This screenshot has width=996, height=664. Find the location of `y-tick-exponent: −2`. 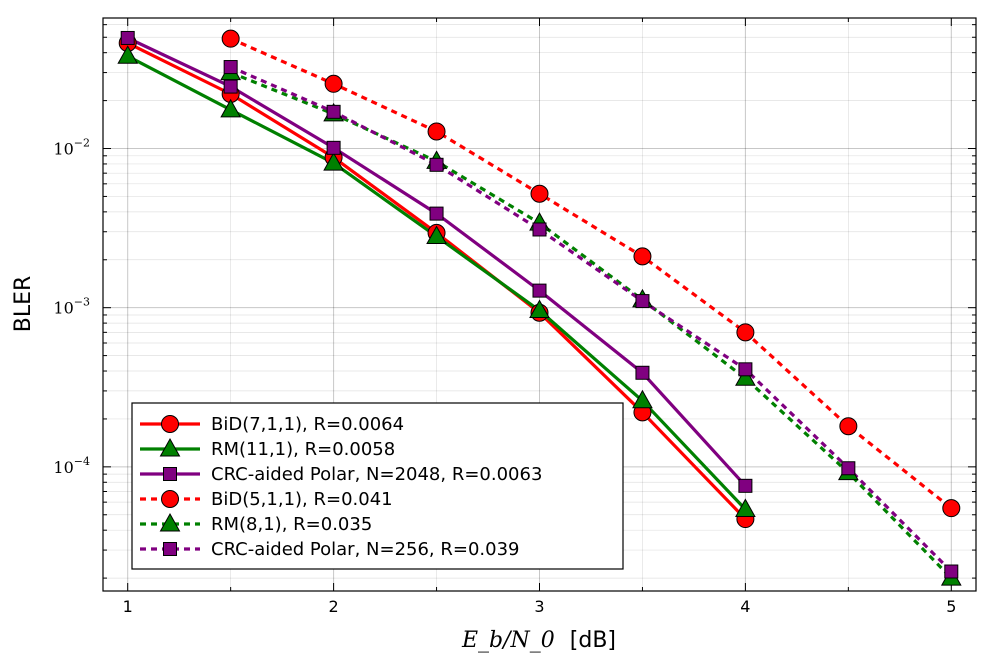

y-tick-exponent: −2 is located at coordinates (82, 143).